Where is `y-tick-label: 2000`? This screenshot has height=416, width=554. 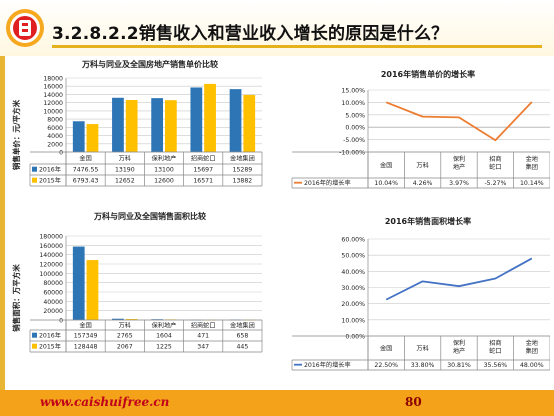 y-tick-label: 2000 is located at coordinates (55, 144).